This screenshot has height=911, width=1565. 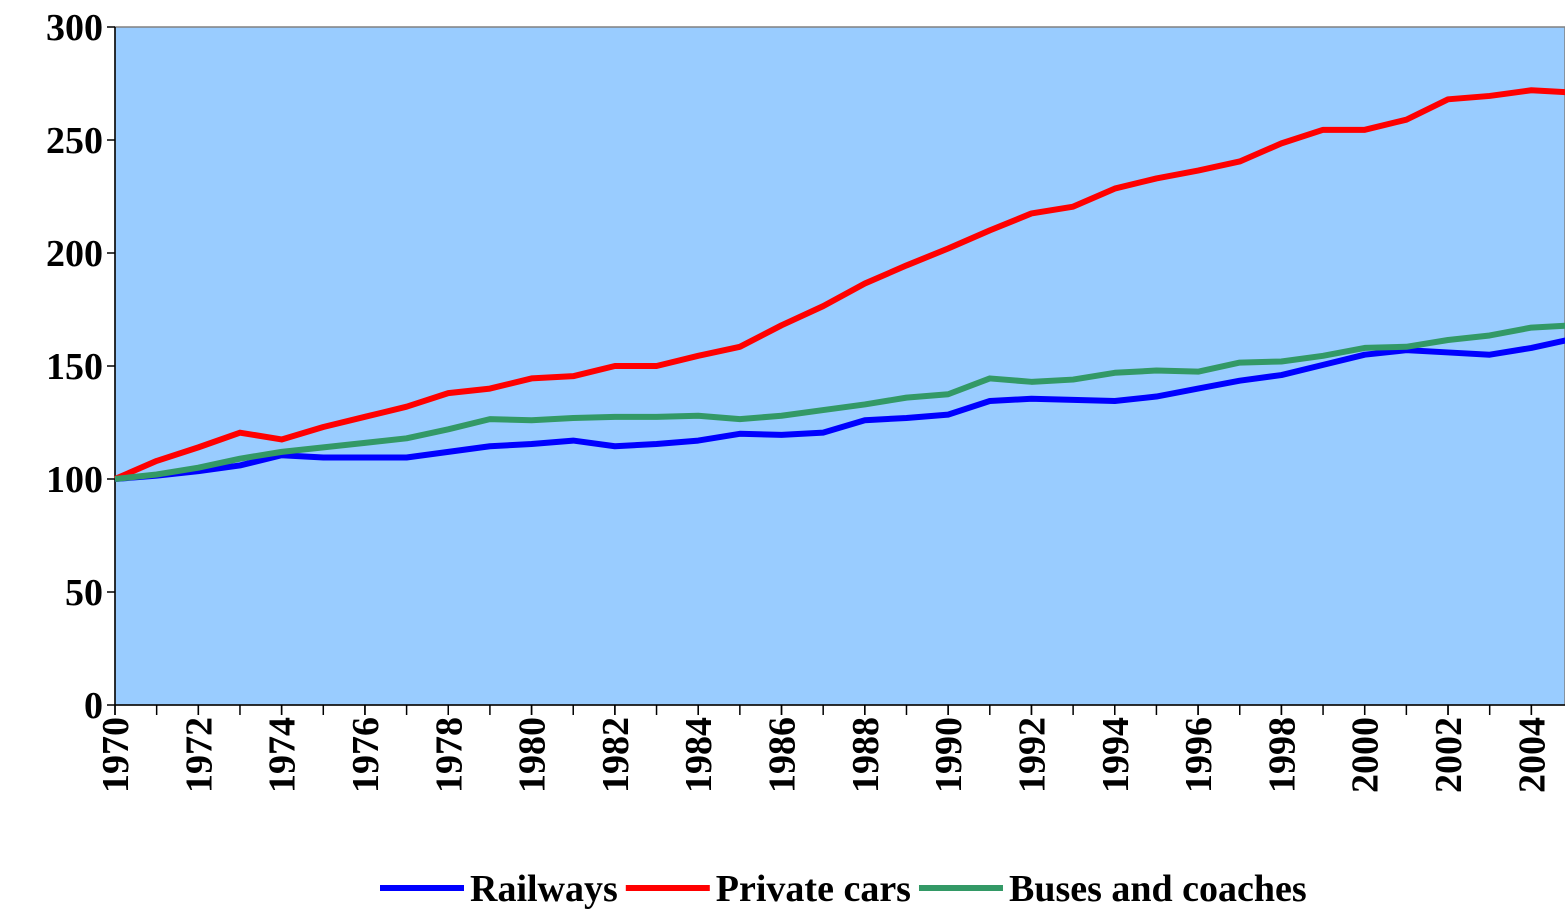 What do you see at coordinates (1366, 755) in the screenshot?
I see `x-tick-label: 2000` at bounding box center [1366, 755].